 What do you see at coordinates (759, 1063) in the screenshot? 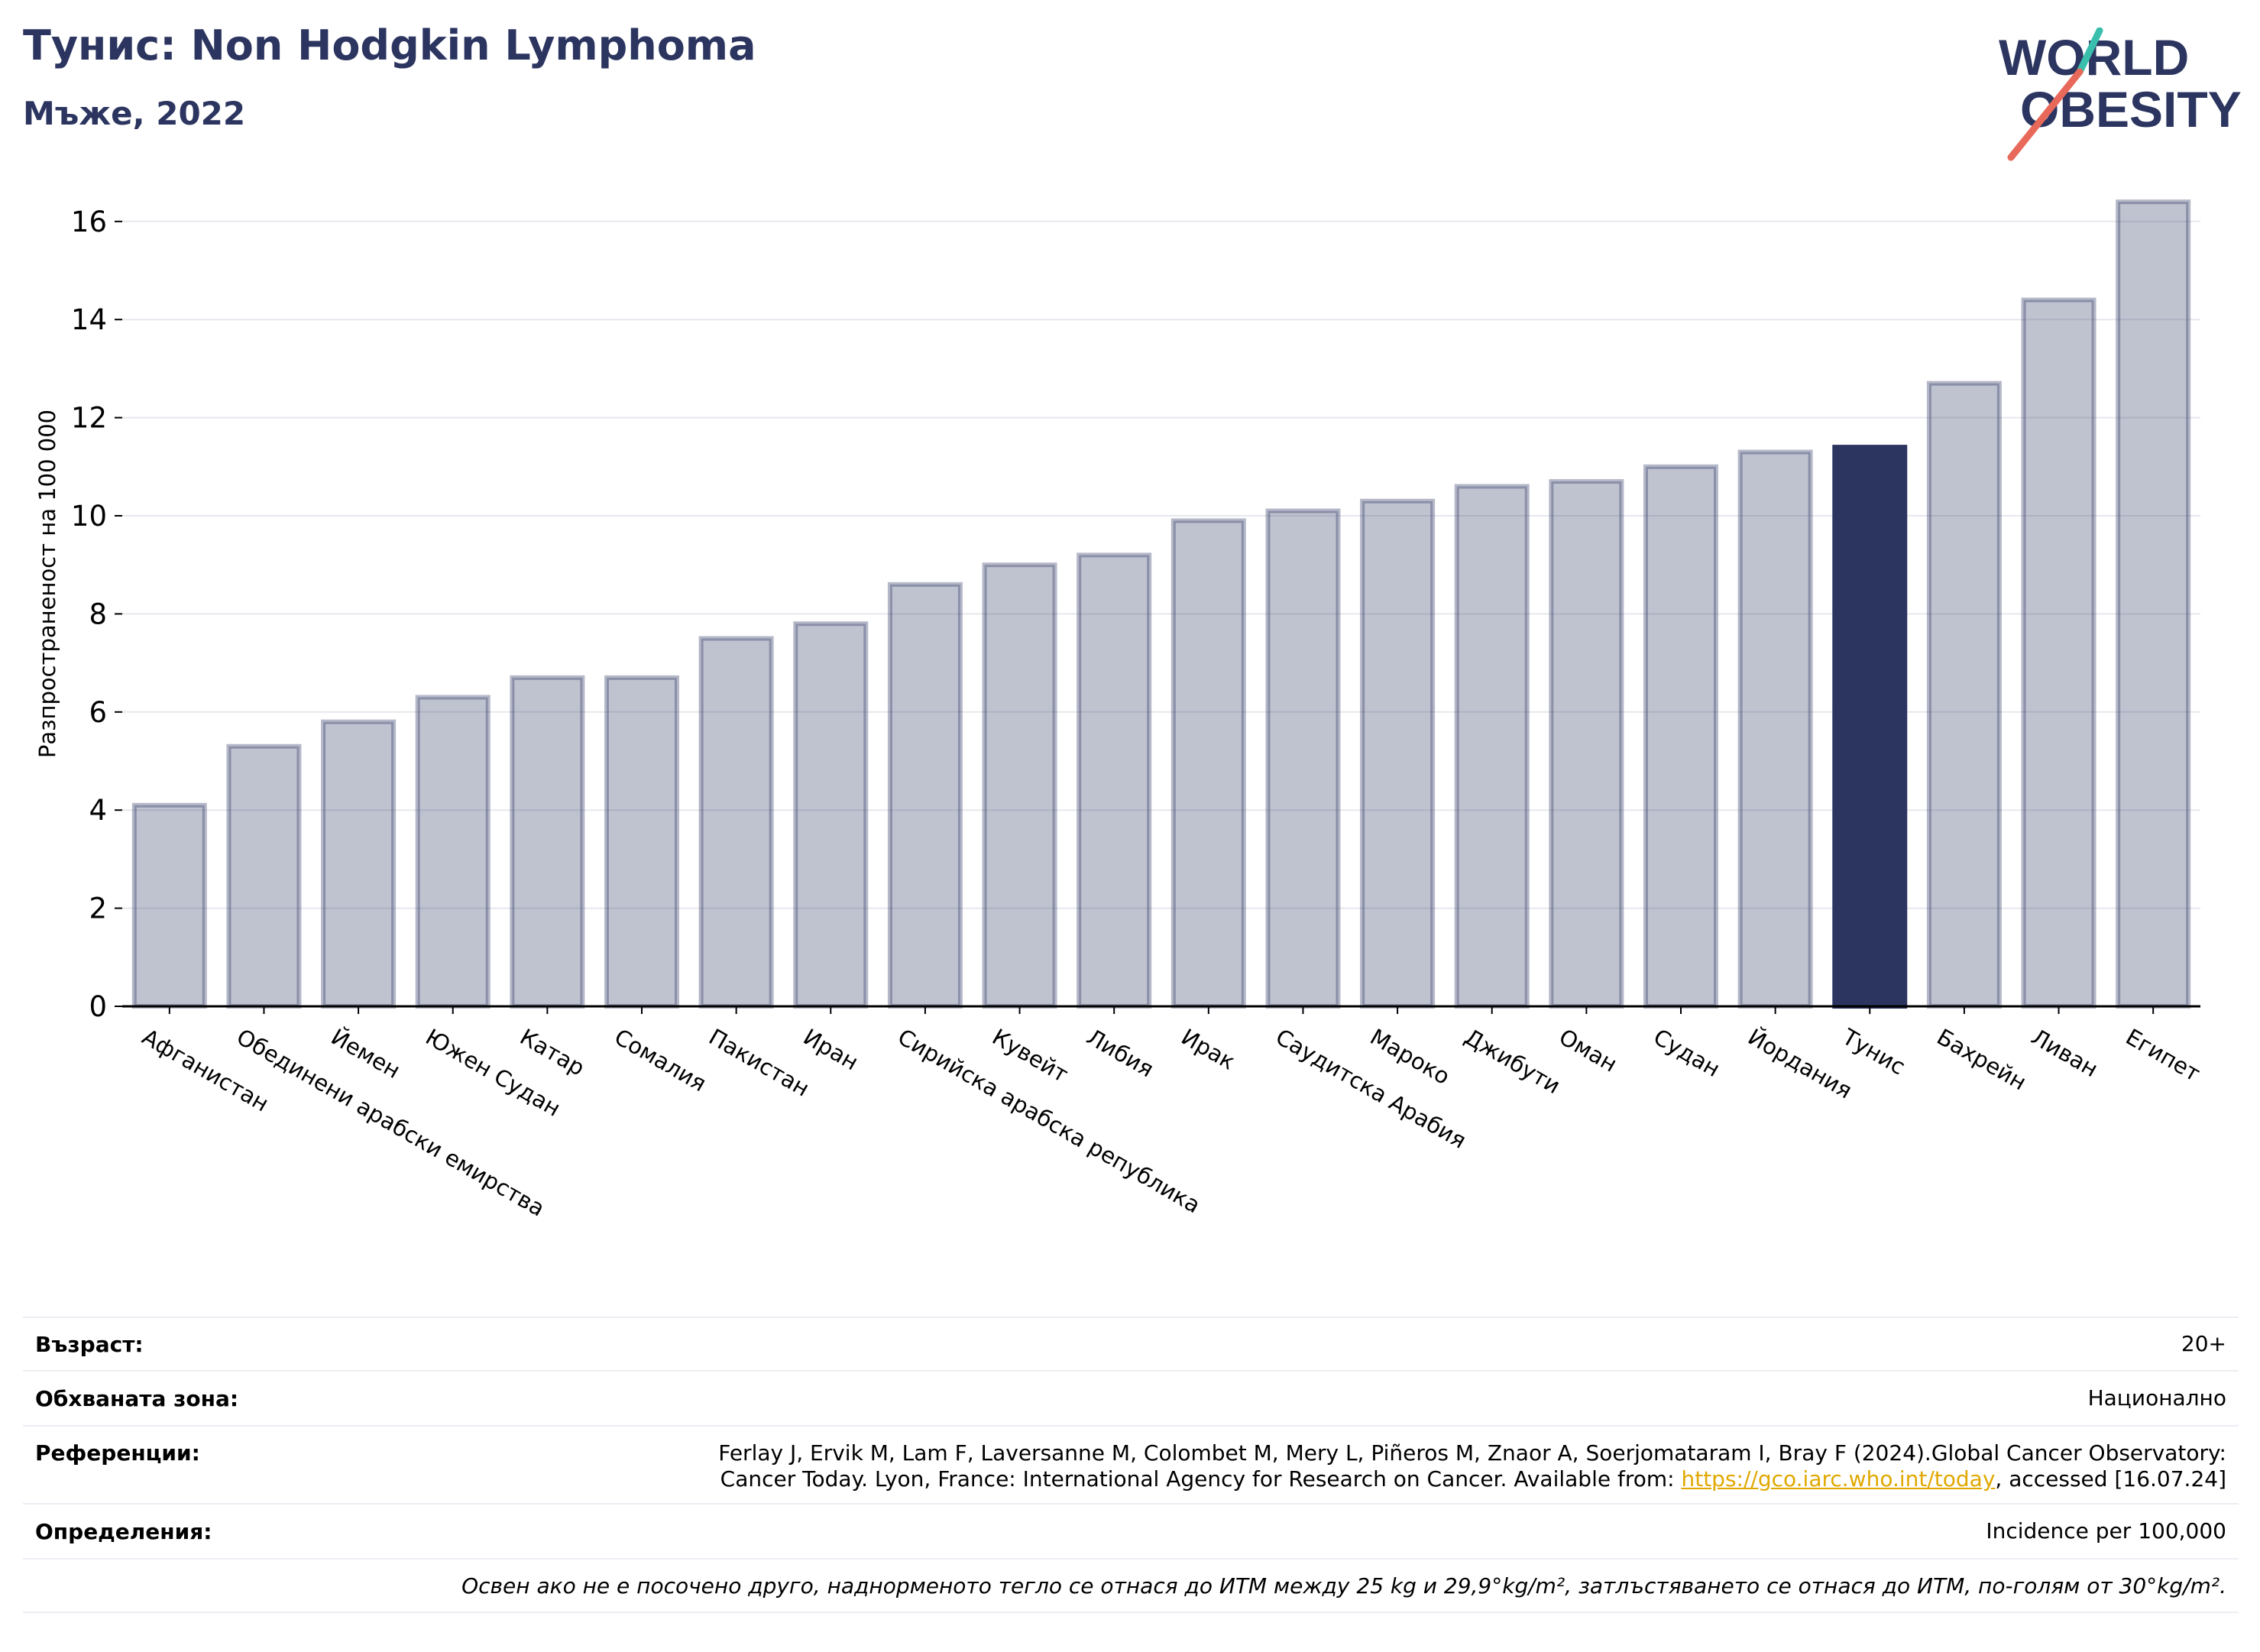
I see `x-tick-label: Пакистан` at bounding box center [759, 1063].